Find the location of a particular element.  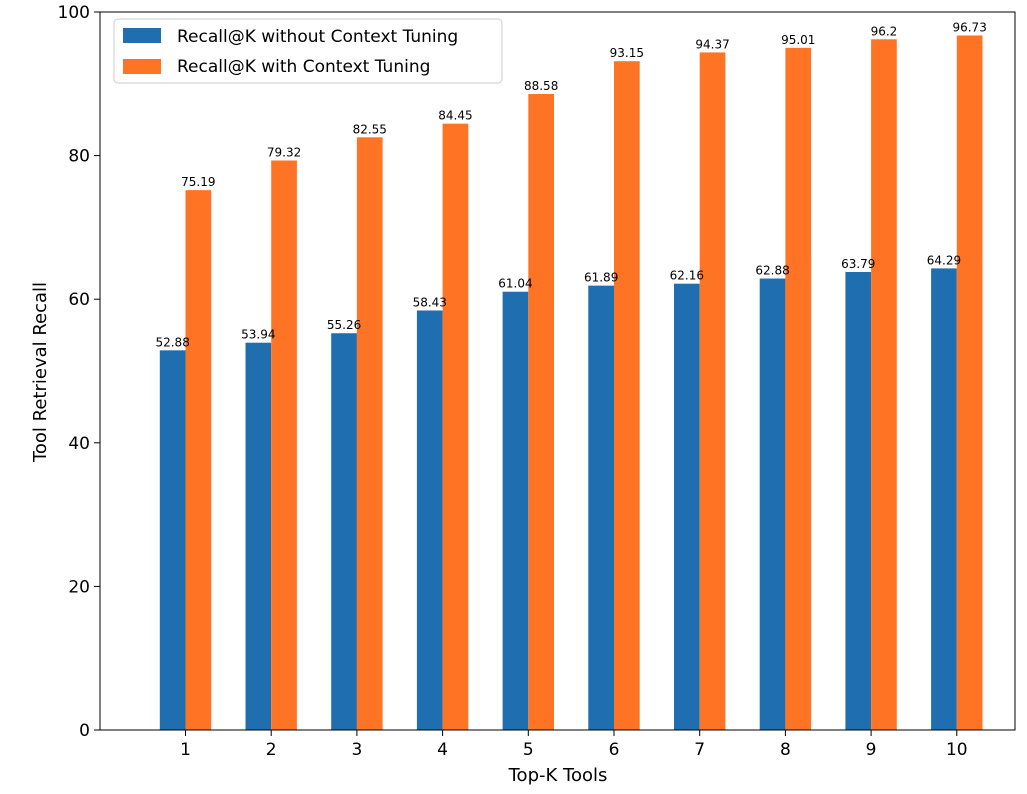

bar-with-context-tuning-k7 is located at coordinates (712, 391).